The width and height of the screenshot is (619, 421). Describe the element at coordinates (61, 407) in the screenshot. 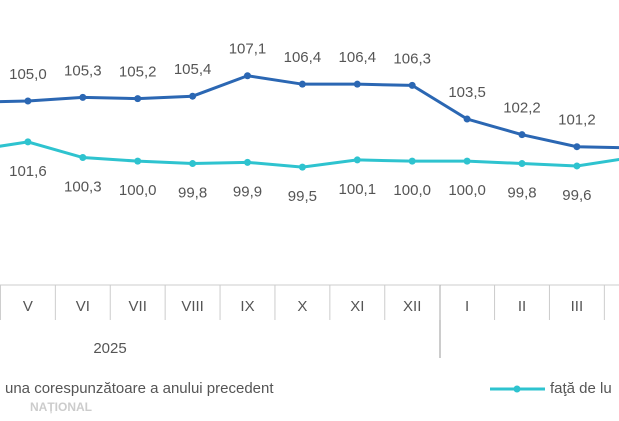

I see `watermark: NAȚIONAL` at that location.